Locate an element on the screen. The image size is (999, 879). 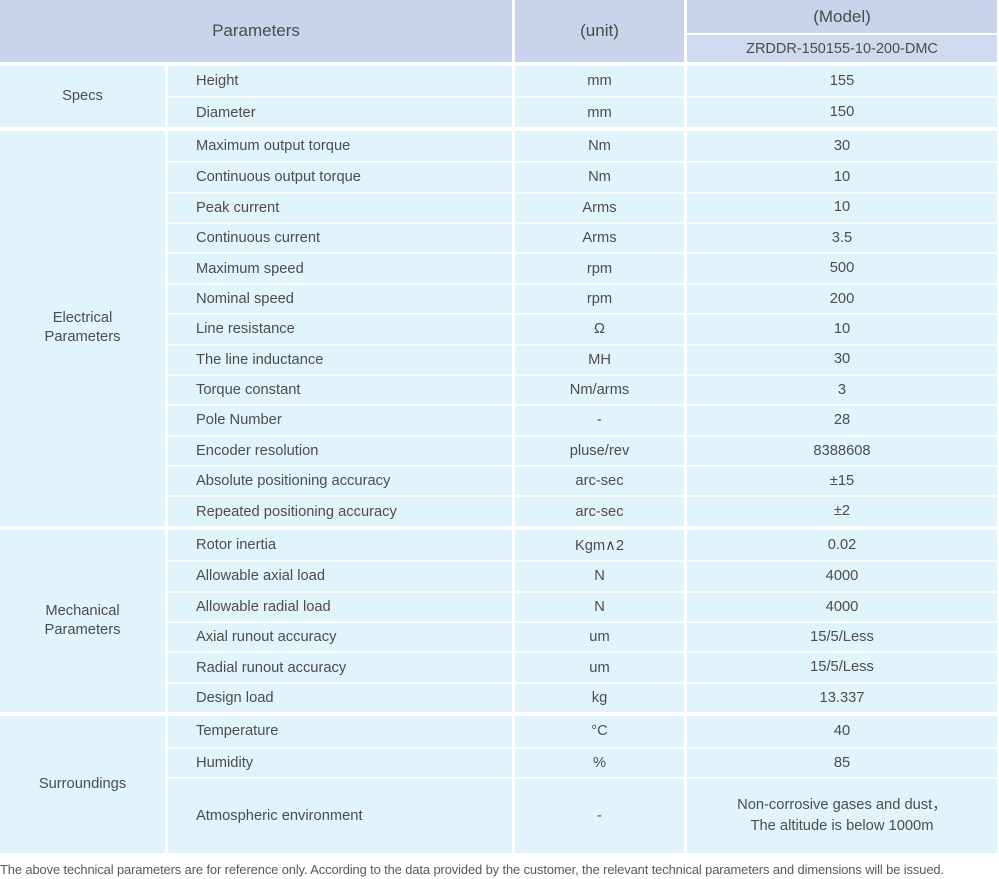
unit-cell: kg is located at coordinates (599, 697).